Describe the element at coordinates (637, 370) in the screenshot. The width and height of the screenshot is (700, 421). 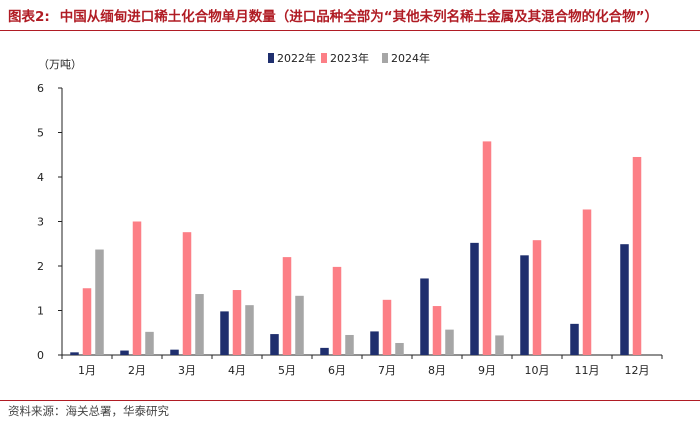
I see `x-tick-label: 12月` at that location.